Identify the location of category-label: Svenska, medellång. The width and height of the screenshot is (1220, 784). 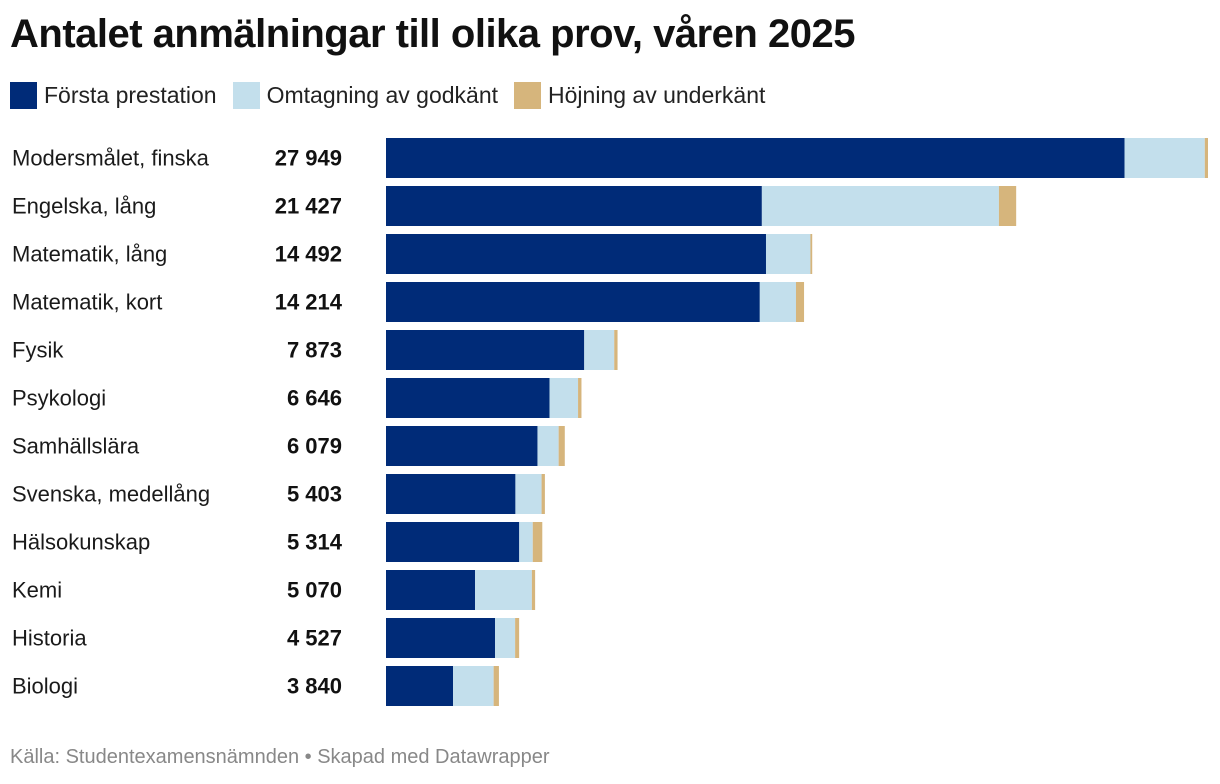
(111, 494).